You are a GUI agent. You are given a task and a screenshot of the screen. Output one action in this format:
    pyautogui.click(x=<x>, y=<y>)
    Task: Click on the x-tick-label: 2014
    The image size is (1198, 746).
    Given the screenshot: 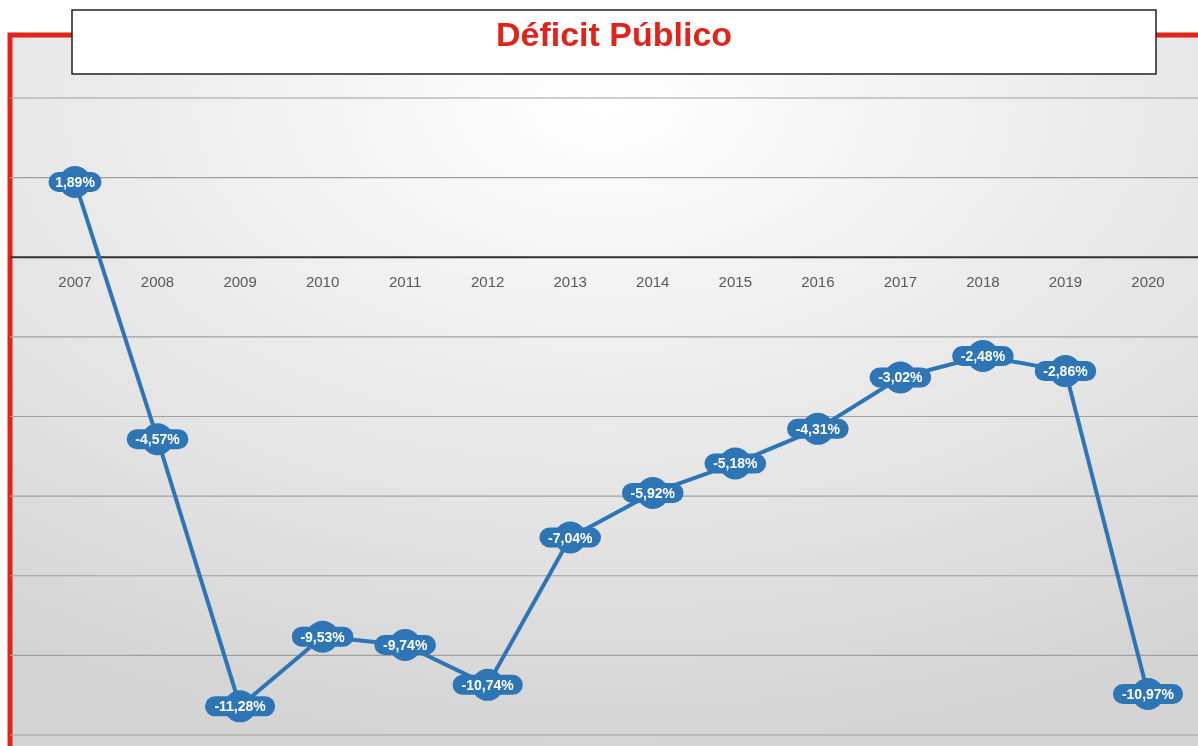 What is the action you would take?
    pyautogui.click(x=653, y=282)
    